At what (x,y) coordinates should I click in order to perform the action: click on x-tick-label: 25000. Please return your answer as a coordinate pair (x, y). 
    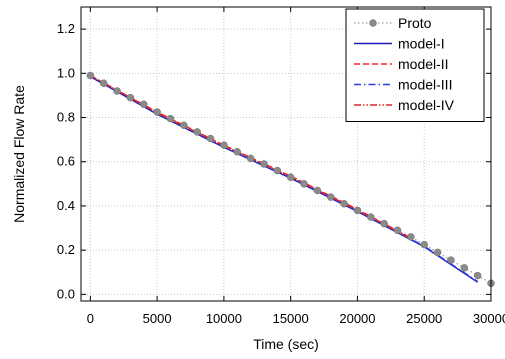
    Looking at the image, I should click on (424, 318).